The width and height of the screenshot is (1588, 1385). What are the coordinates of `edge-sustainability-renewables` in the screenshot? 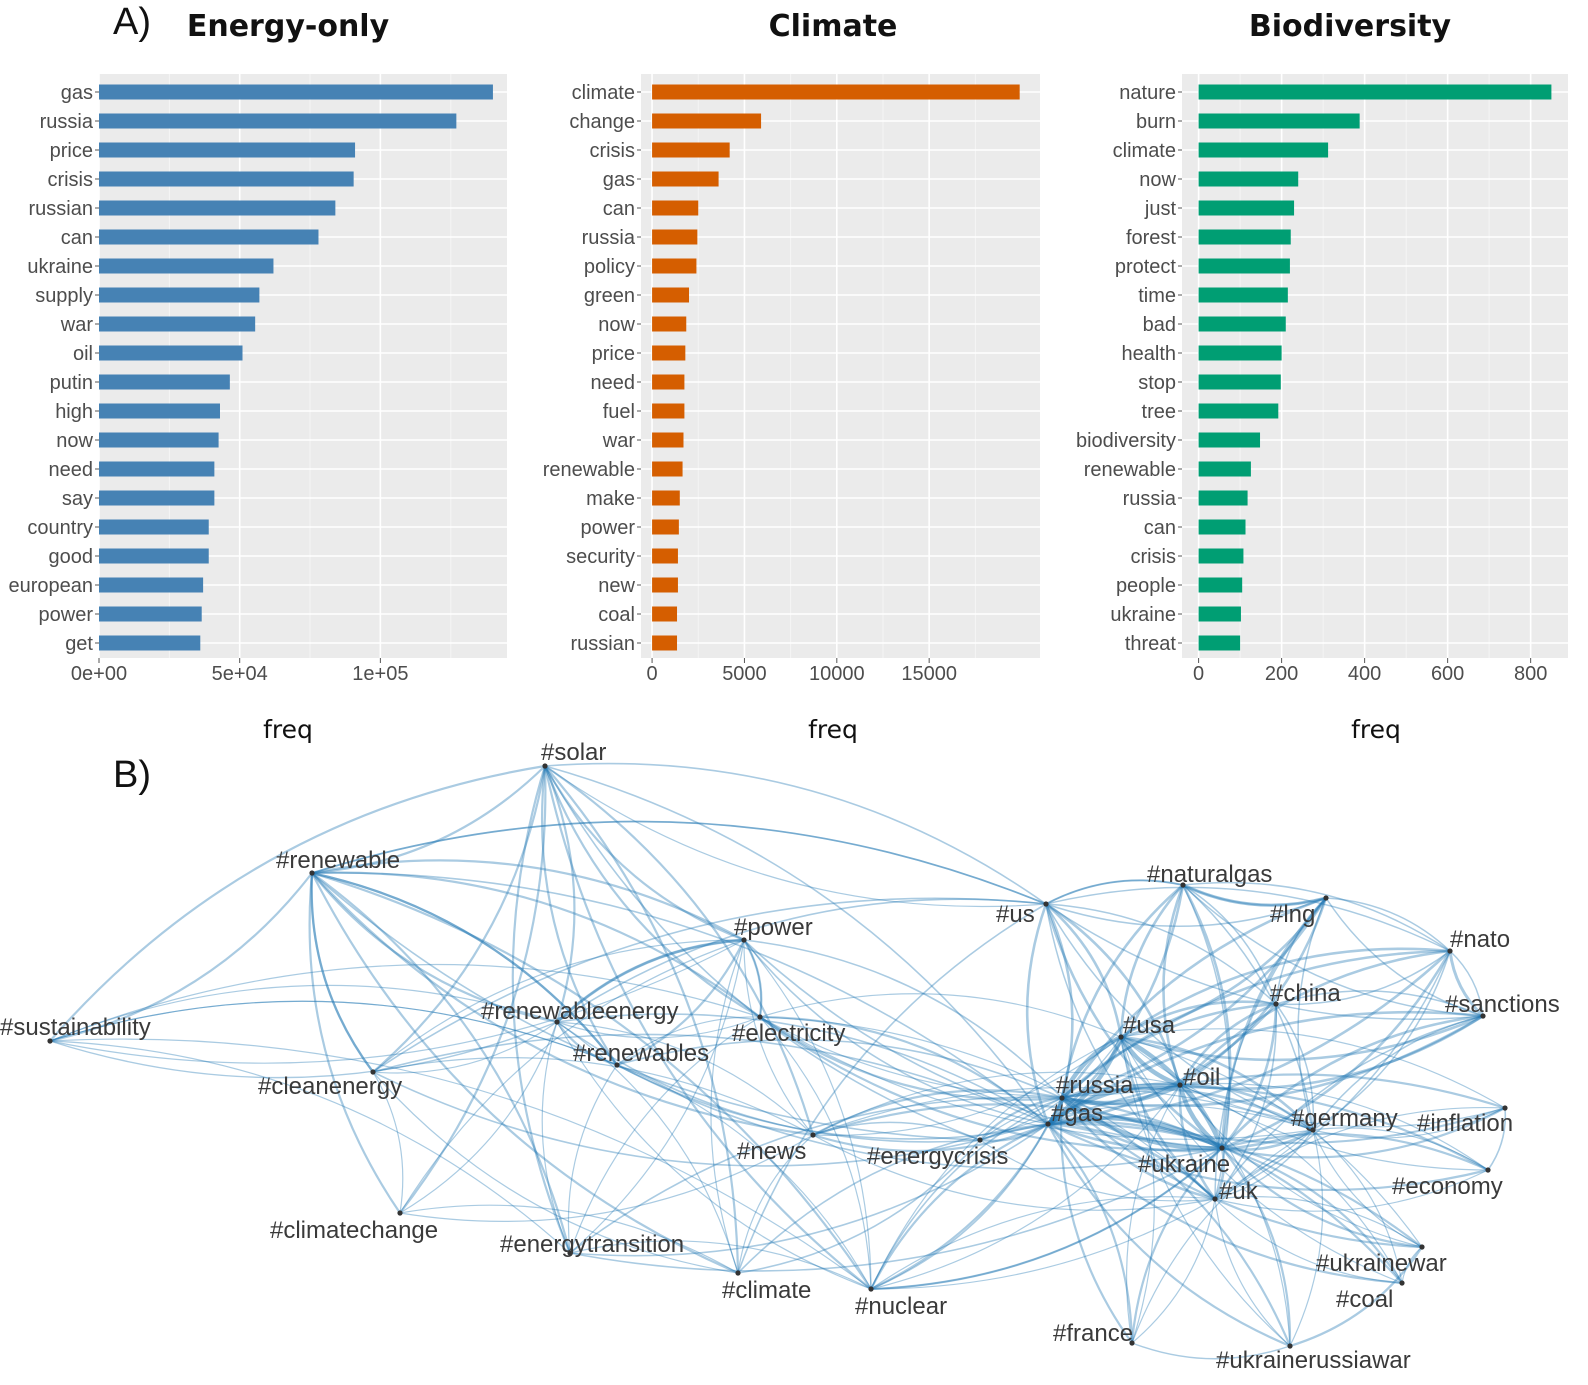 It's located at (333, 1033).